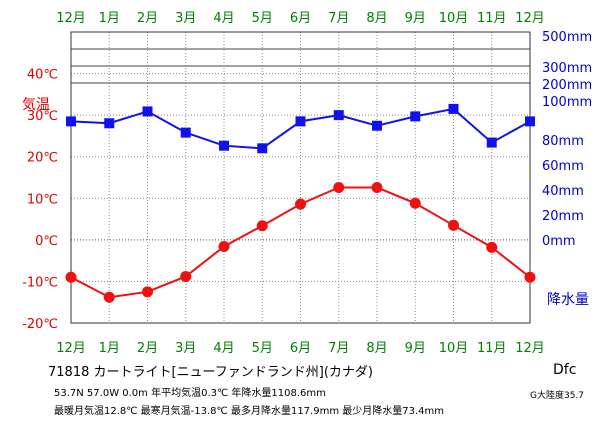  I want to click on temperature-tick-label: -10℃, so click(40, 282).